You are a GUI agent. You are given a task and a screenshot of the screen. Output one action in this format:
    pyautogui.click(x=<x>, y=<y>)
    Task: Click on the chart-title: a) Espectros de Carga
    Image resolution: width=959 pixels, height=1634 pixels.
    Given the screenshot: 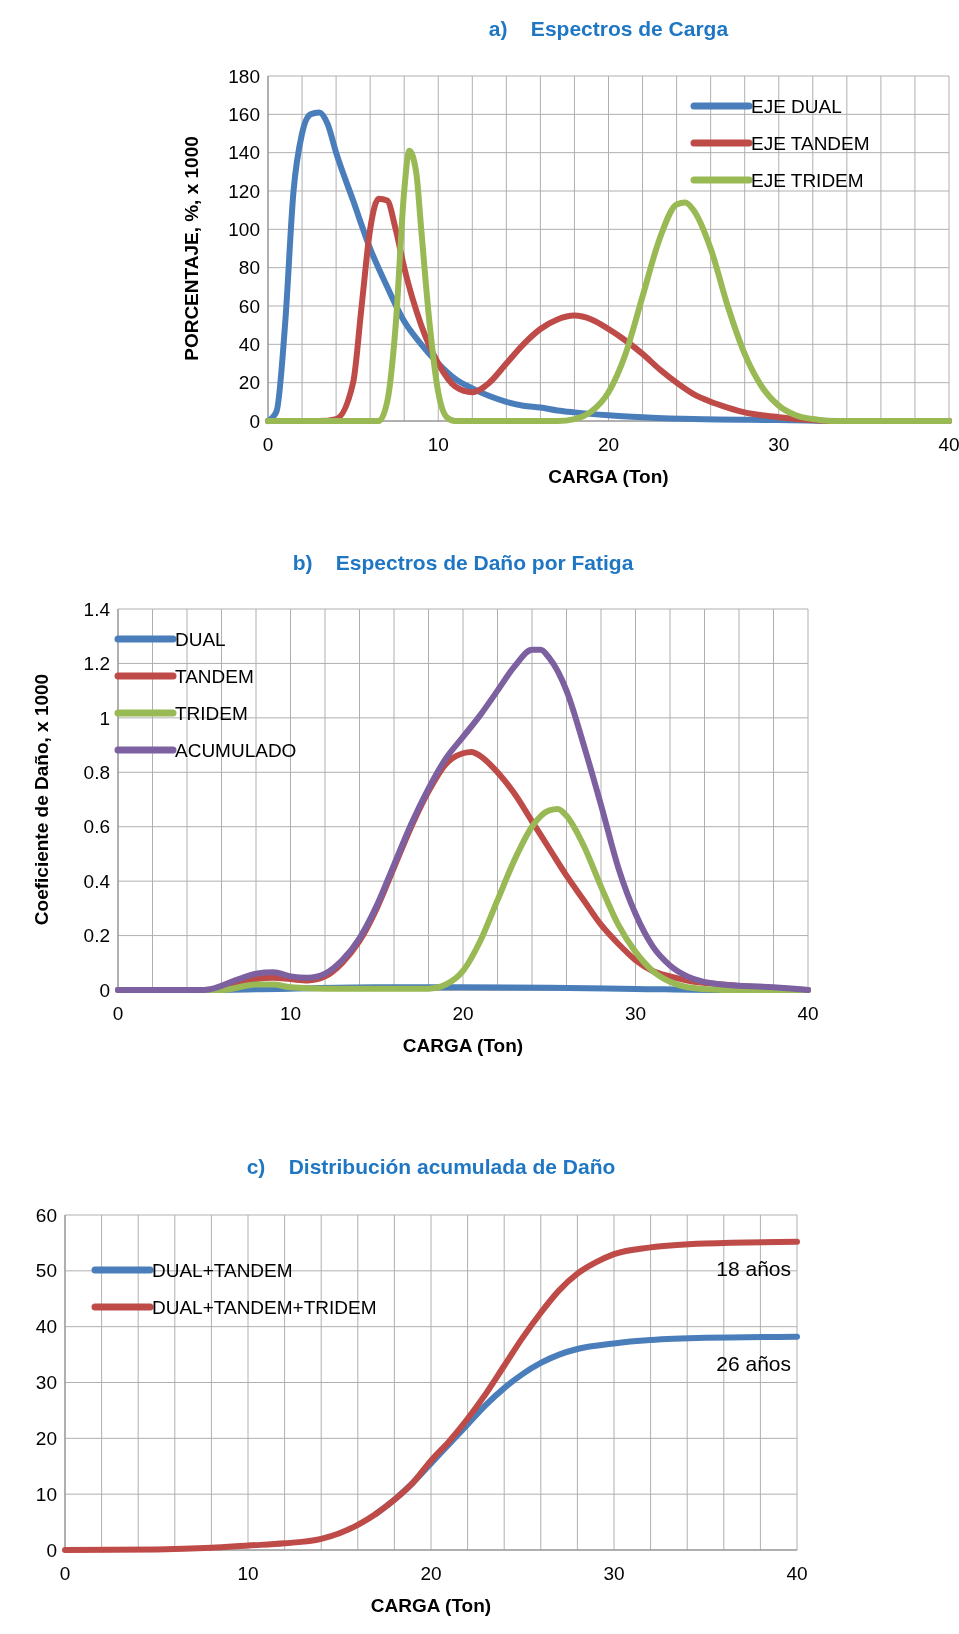 What is the action you would take?
    pyautogui.click(x=608, y=28)
    